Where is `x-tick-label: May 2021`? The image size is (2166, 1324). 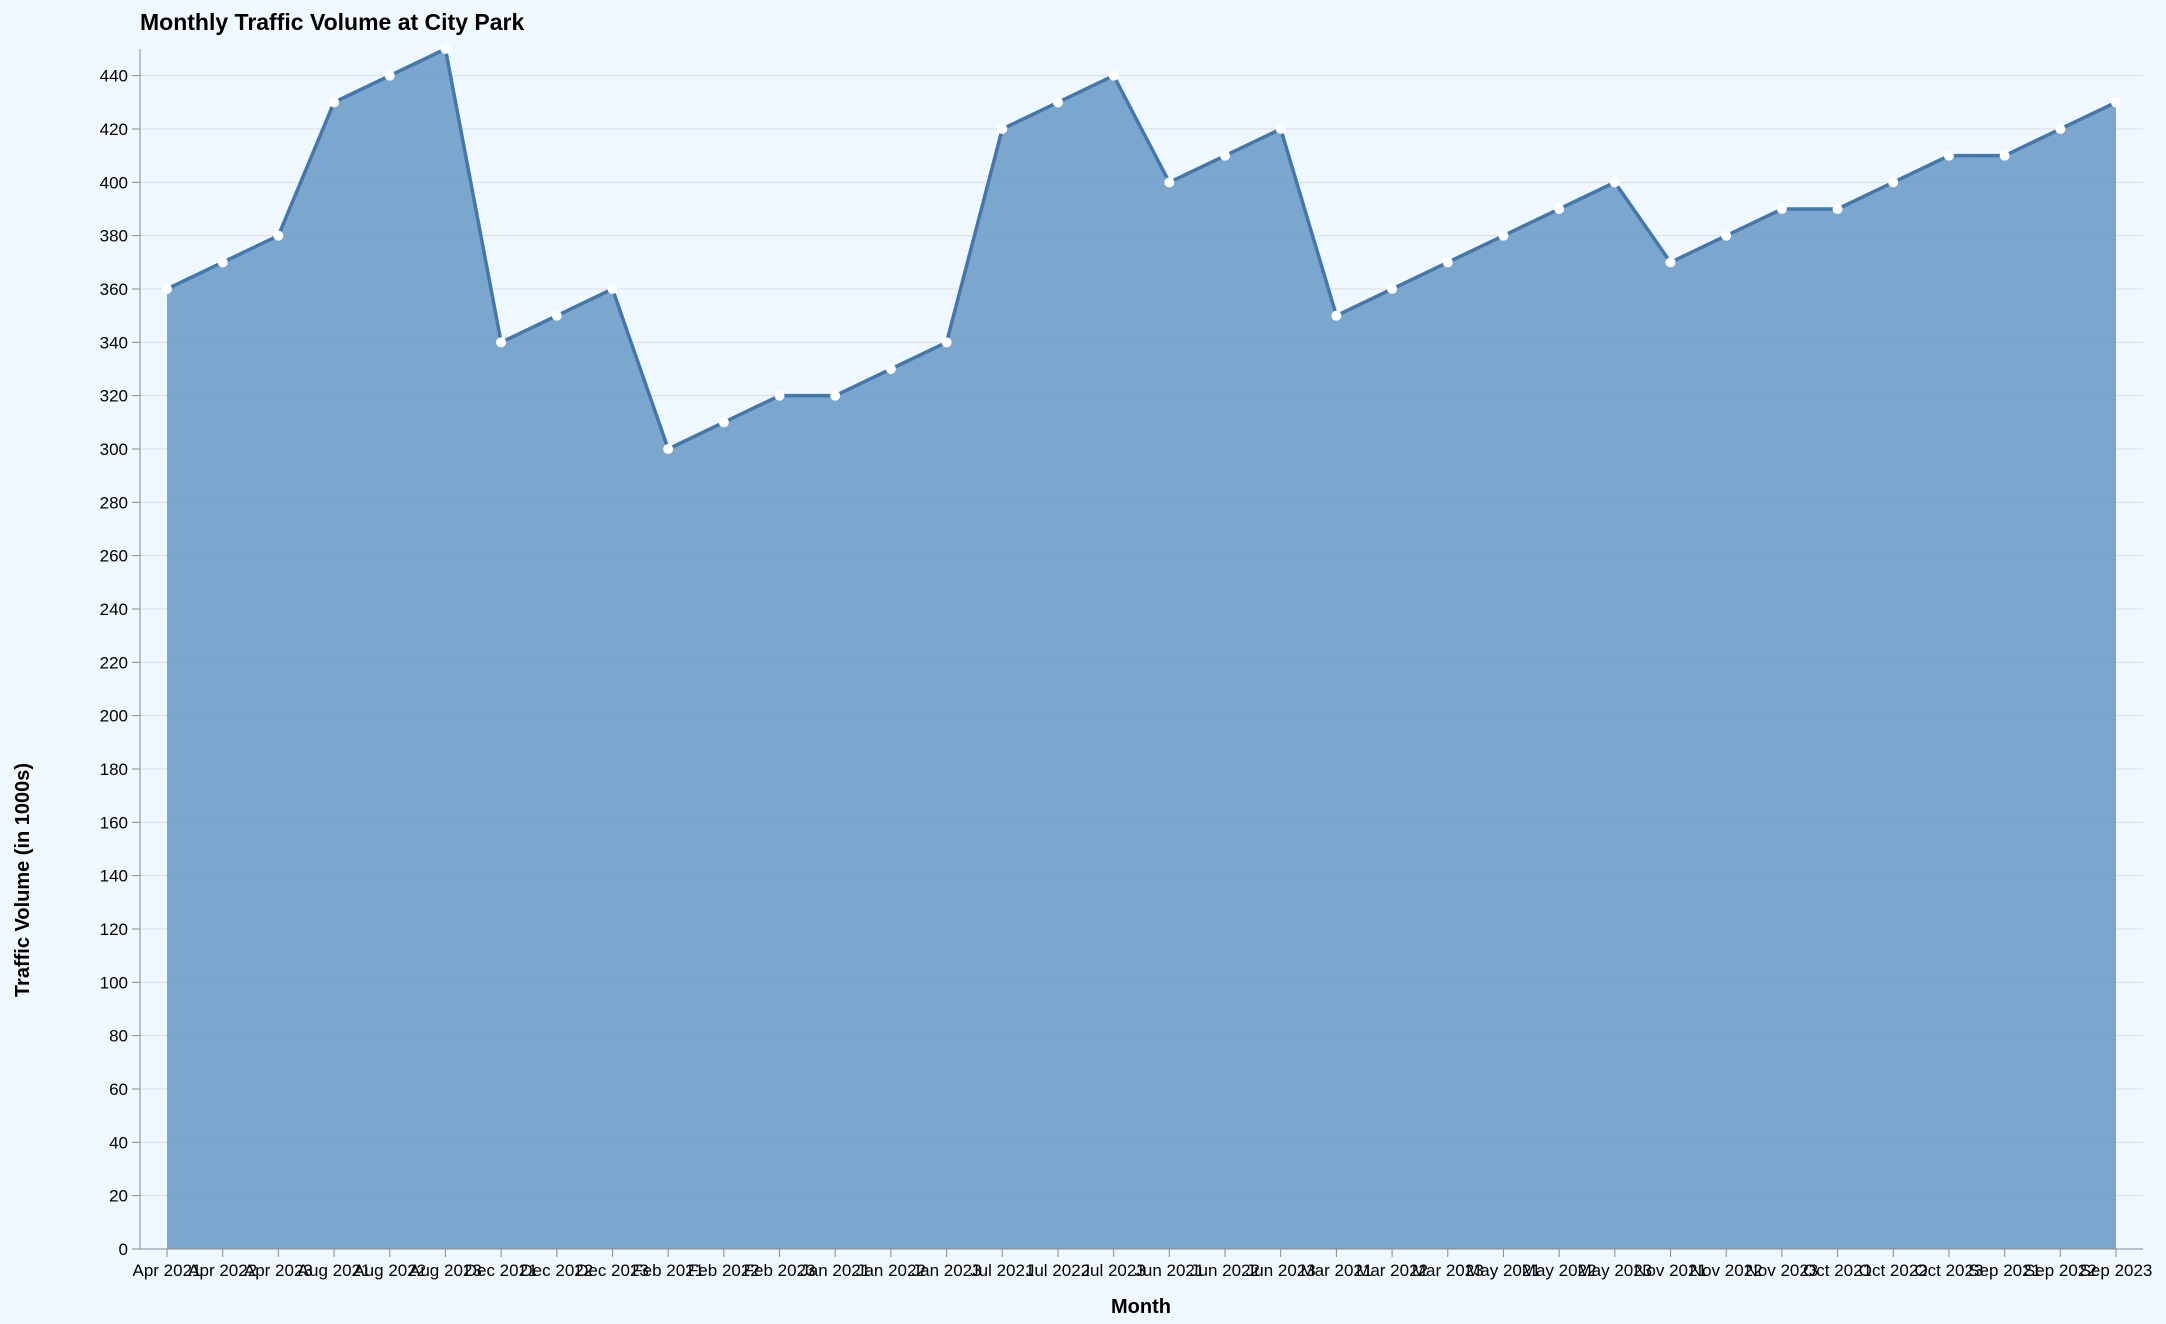
x-tick-label: May 2021 is located at coordinates (1503, 1270).